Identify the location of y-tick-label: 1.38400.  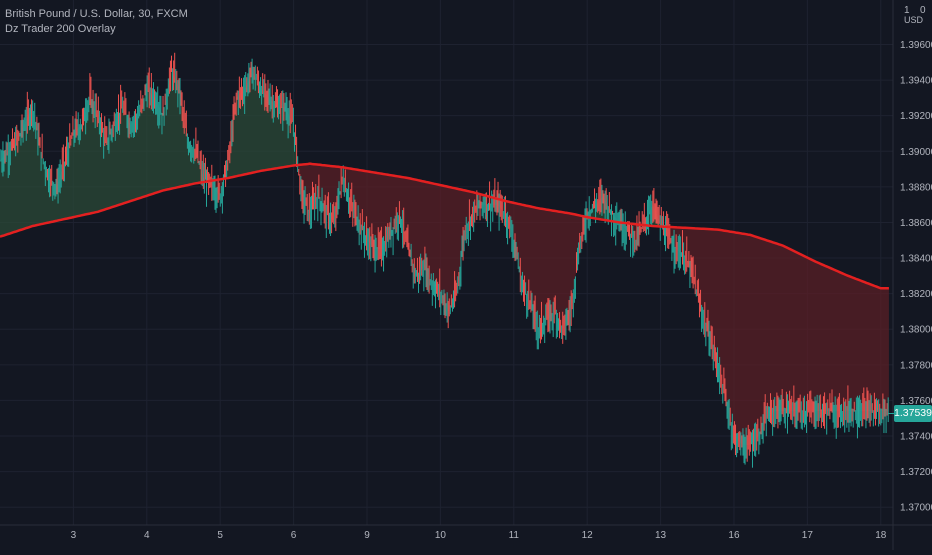
(916, 259).